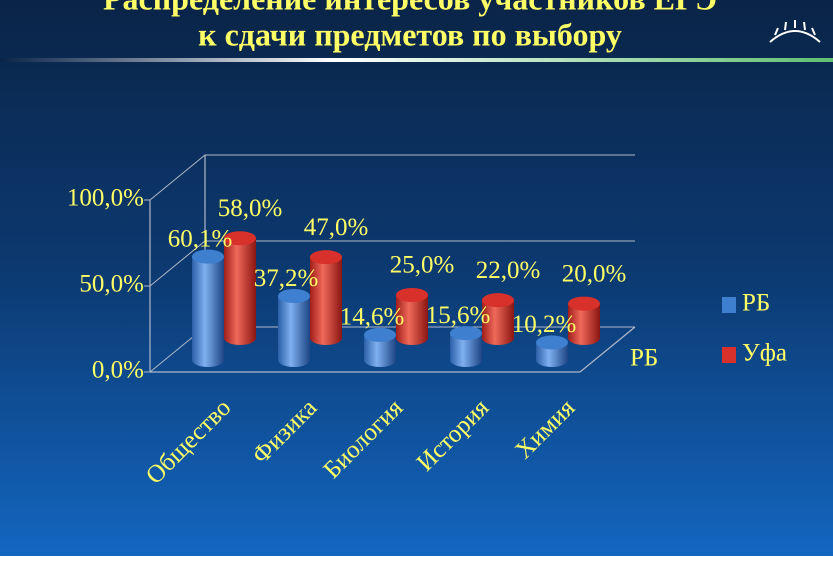 This screenshot has height=561, width=833. What do you see at coordinates (416, 60) in the screenshot?
I see `title-rule` at bounding box center [416, 60].